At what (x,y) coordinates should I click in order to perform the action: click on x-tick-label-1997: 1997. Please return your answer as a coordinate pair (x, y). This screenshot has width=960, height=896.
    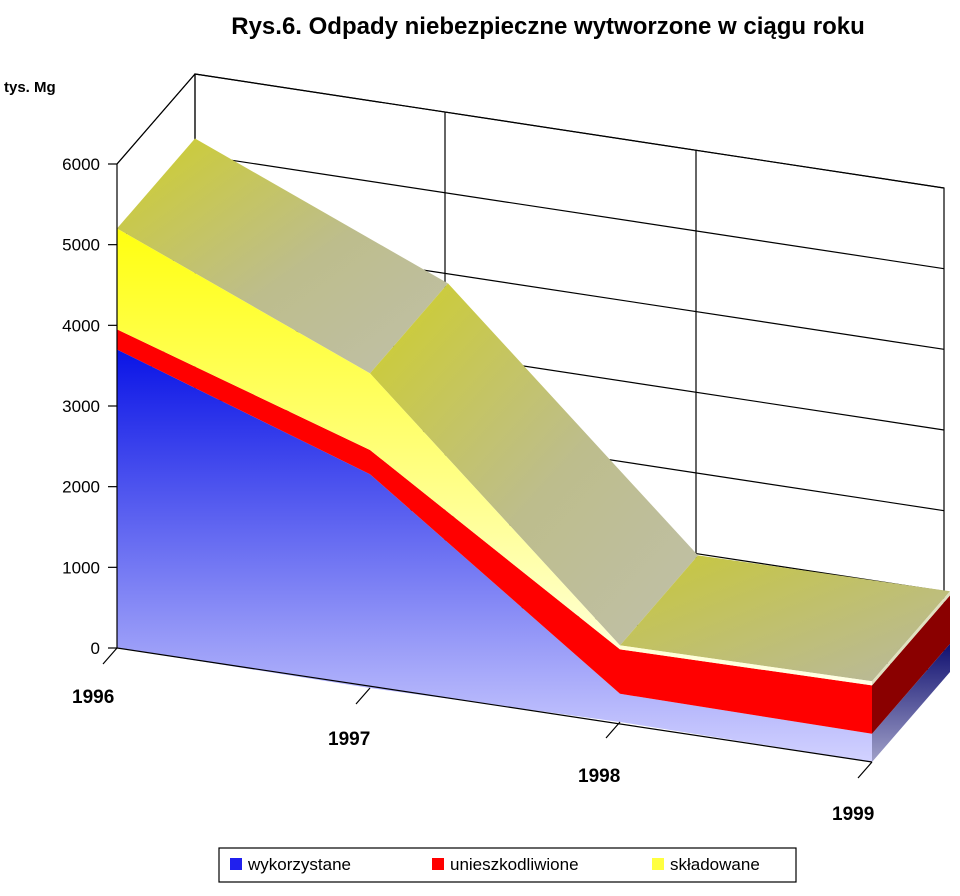
    Looking at the image, I should click on (349, 739).